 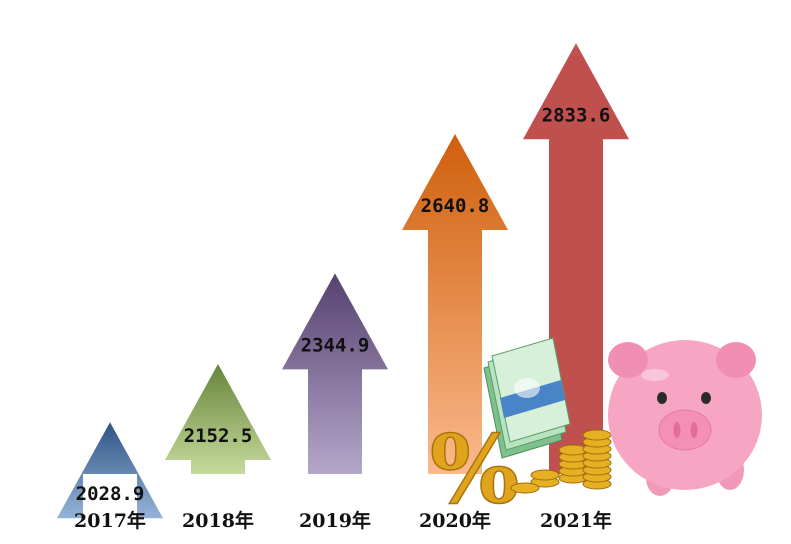 I want to click on value-label: 2152.5, so click(x=218, y=436).